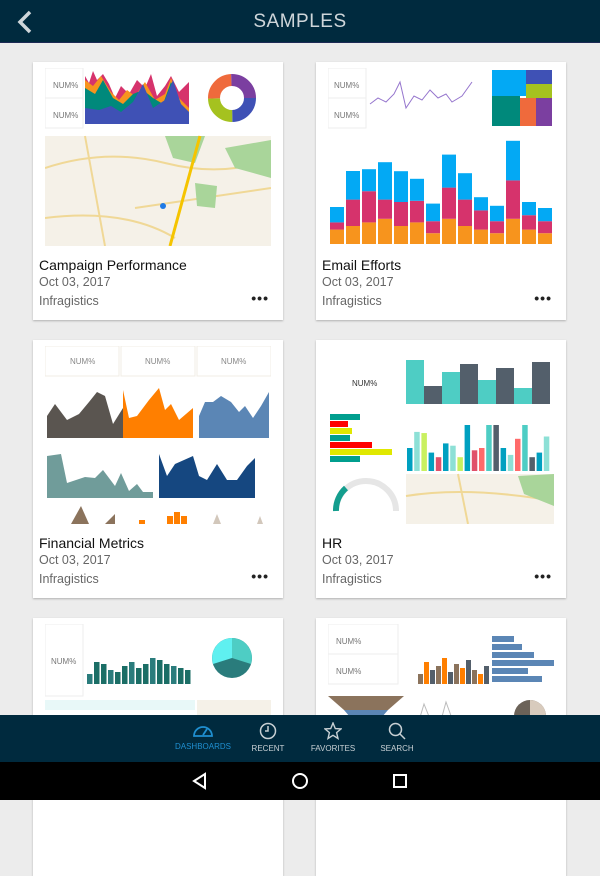  I want to click on card-title: Financial Metrics, so click(92, 543).